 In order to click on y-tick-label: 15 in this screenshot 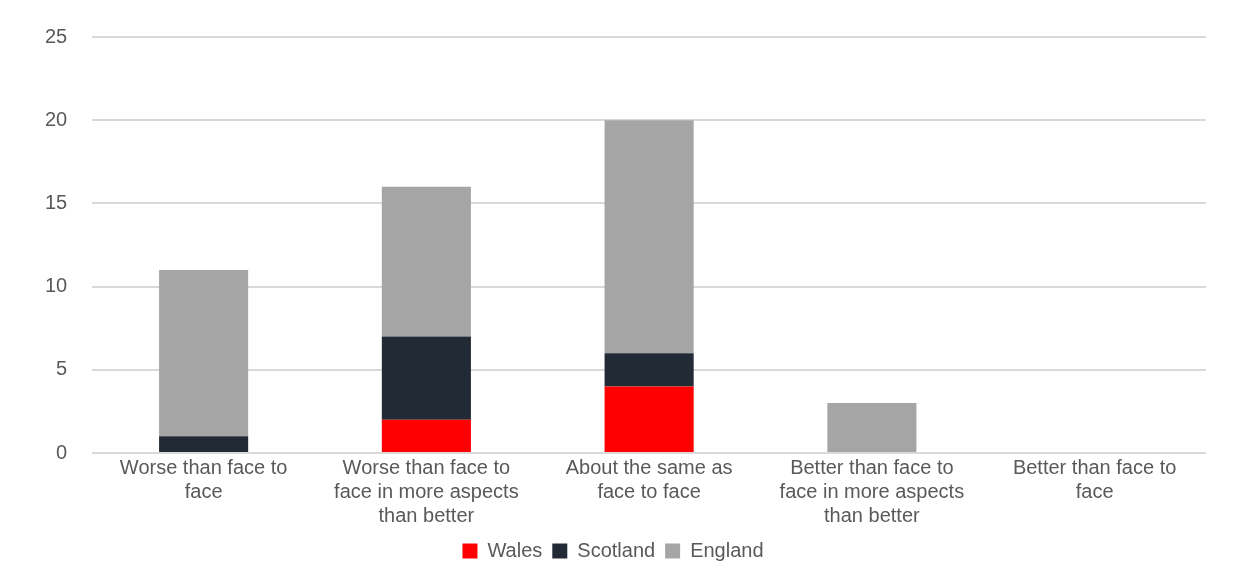, I will do `click(56, 201)`.